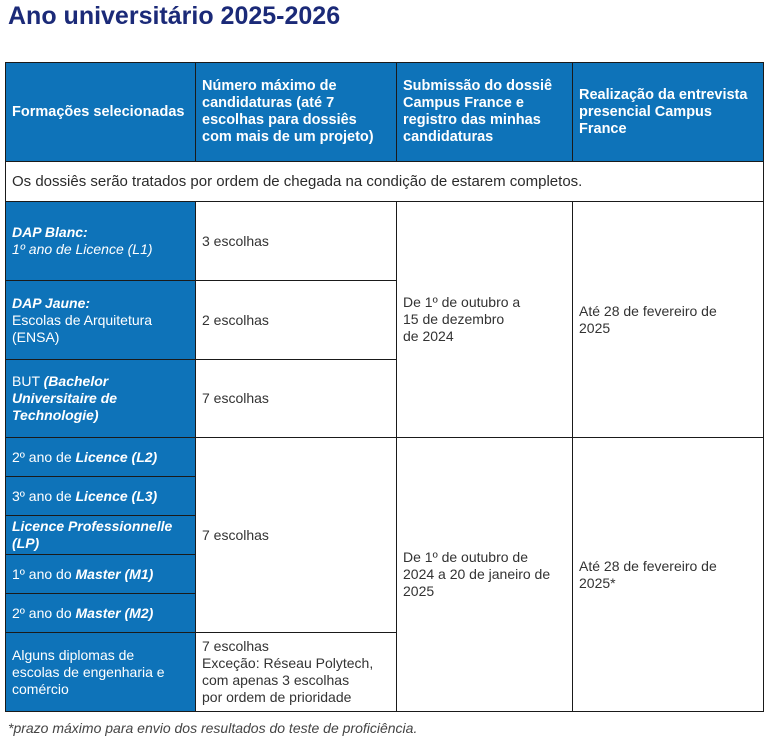 This screenshot has height=741, width=768. I want to click on eng-choices1: 7 escolhas, so click(235, 646).